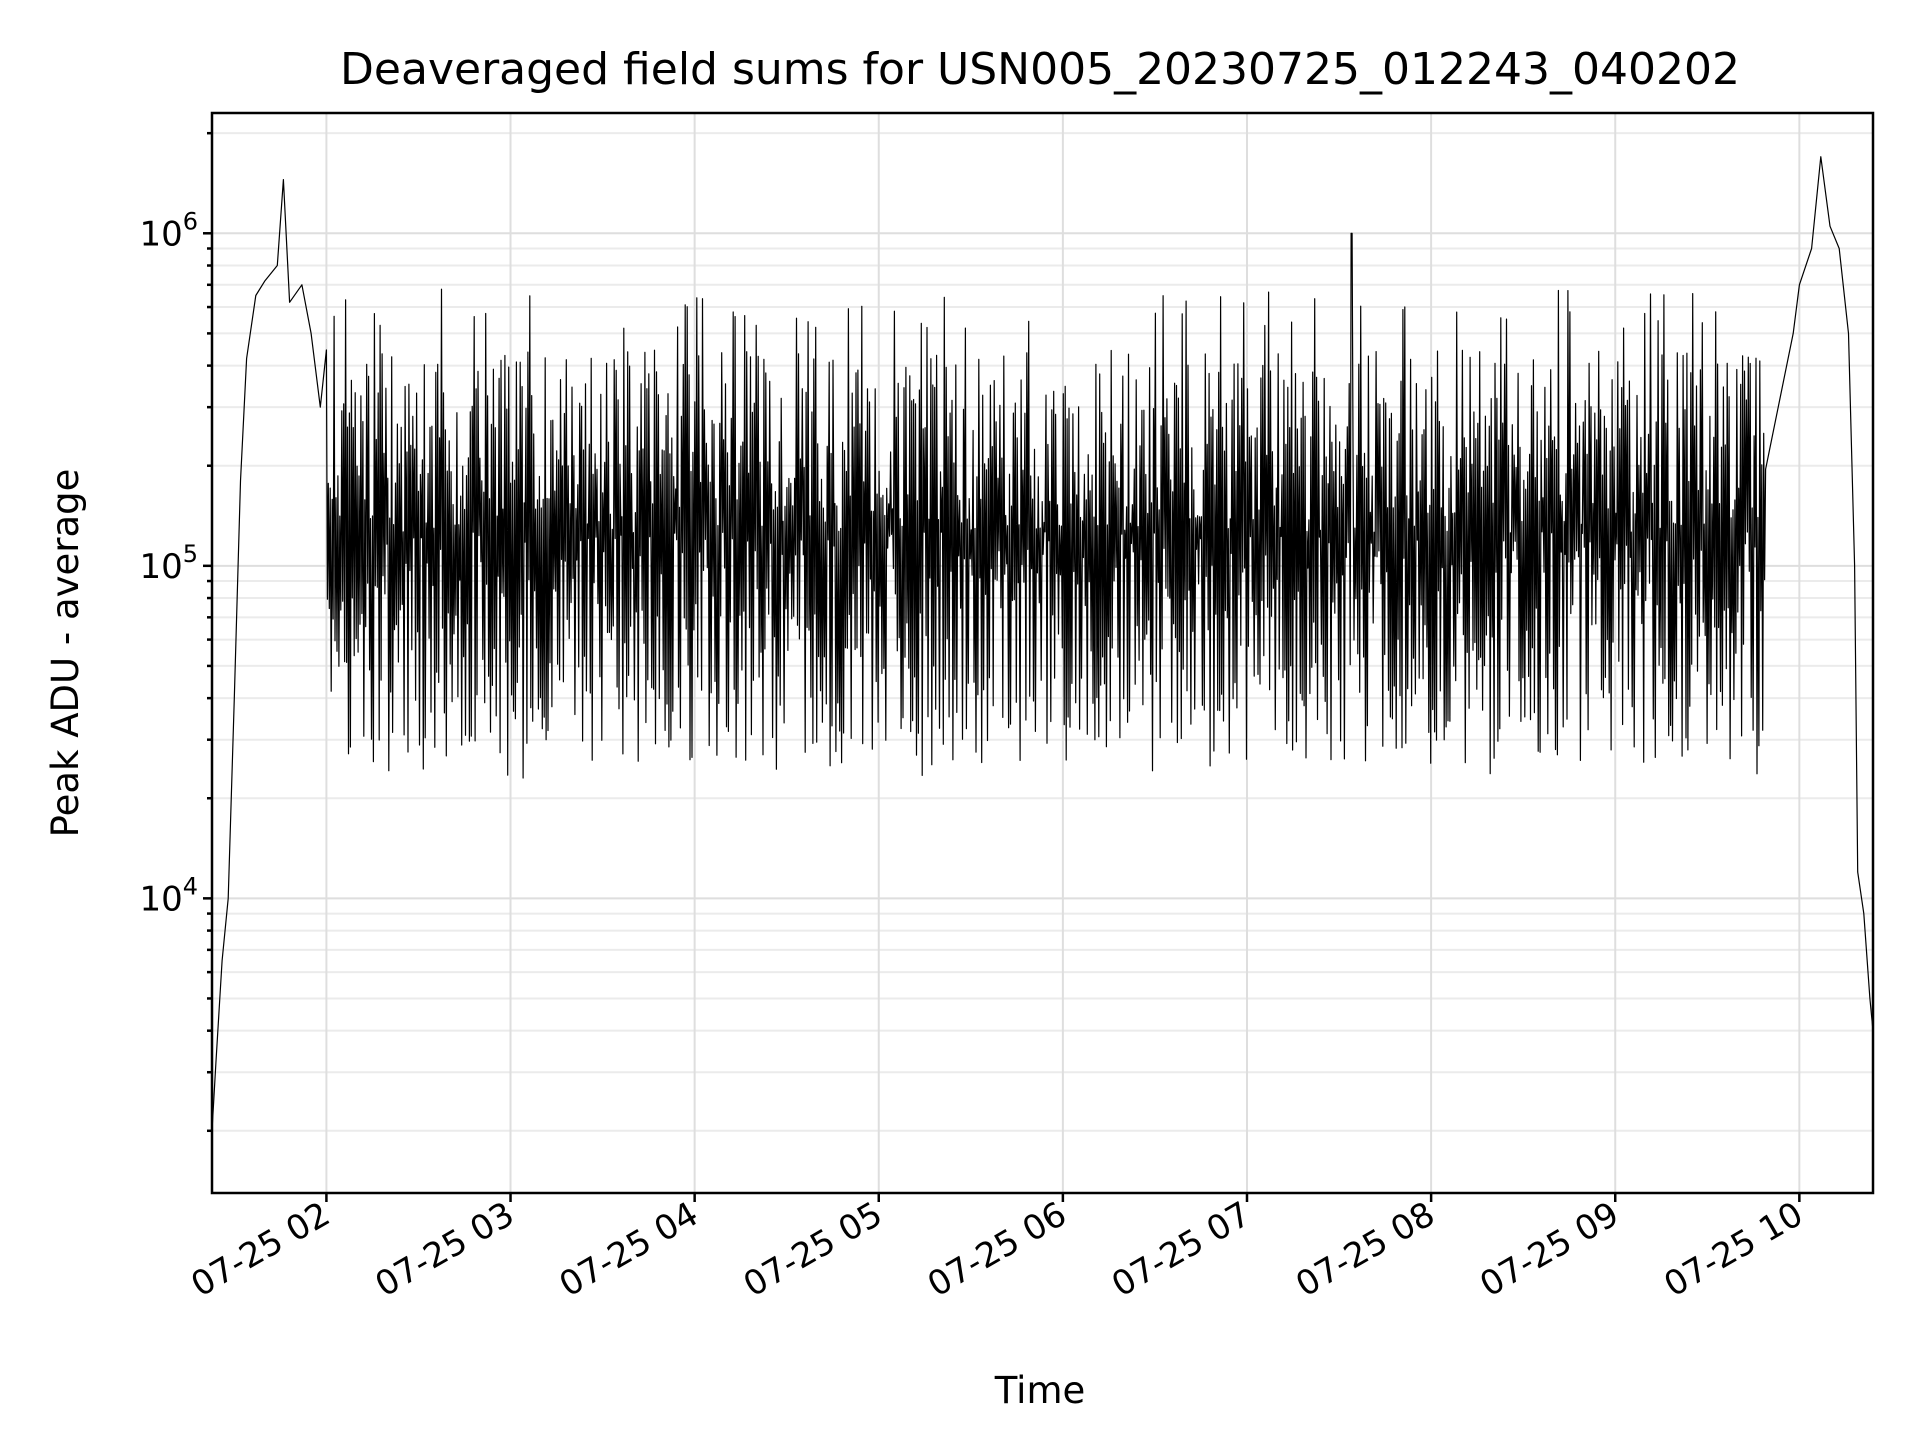  I want to click on y-tick-label: 10⁵, so click(168, 563).